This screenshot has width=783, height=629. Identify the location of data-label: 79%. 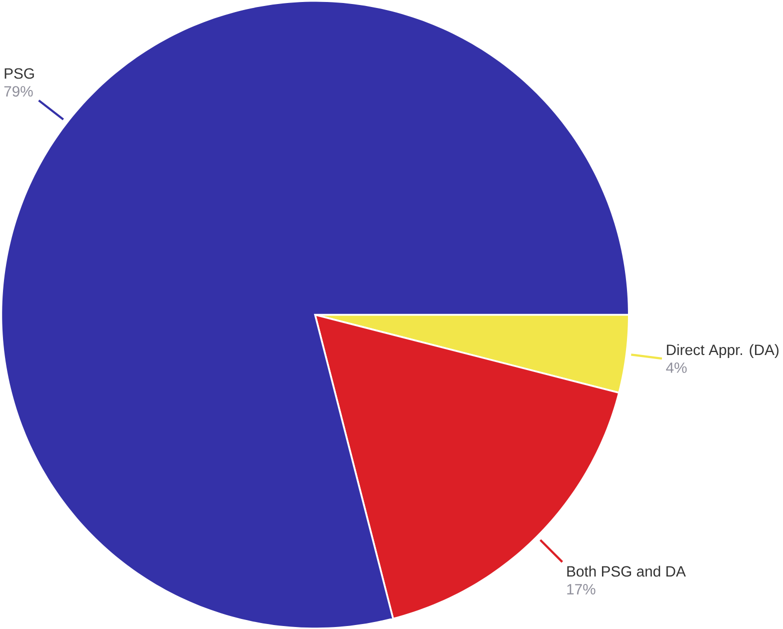
(18, 91).